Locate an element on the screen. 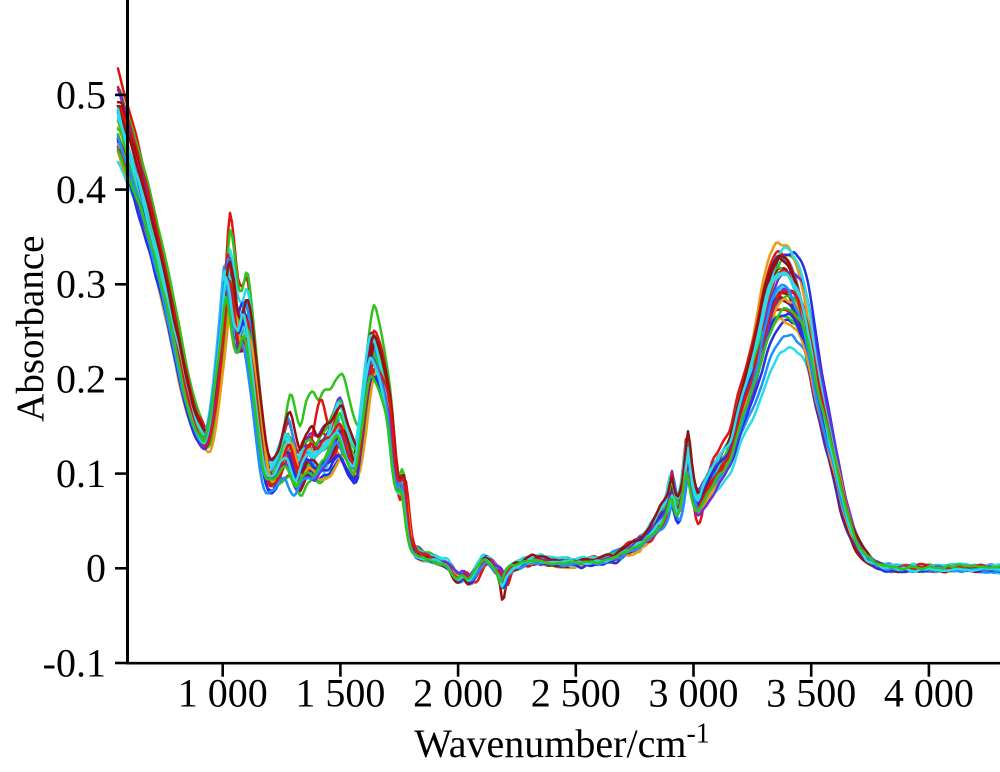  svg-text: Wavenumber/cm-1 is located at coordinates (562, 743).